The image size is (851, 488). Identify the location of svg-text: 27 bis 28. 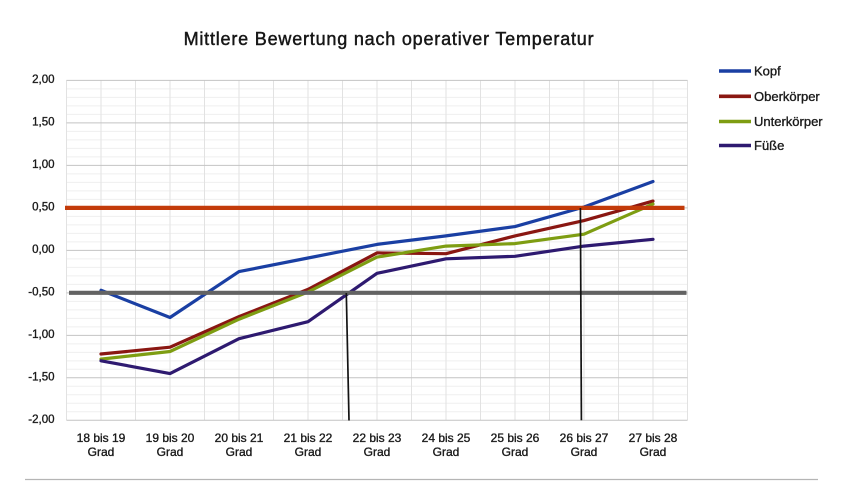
(653, 438).